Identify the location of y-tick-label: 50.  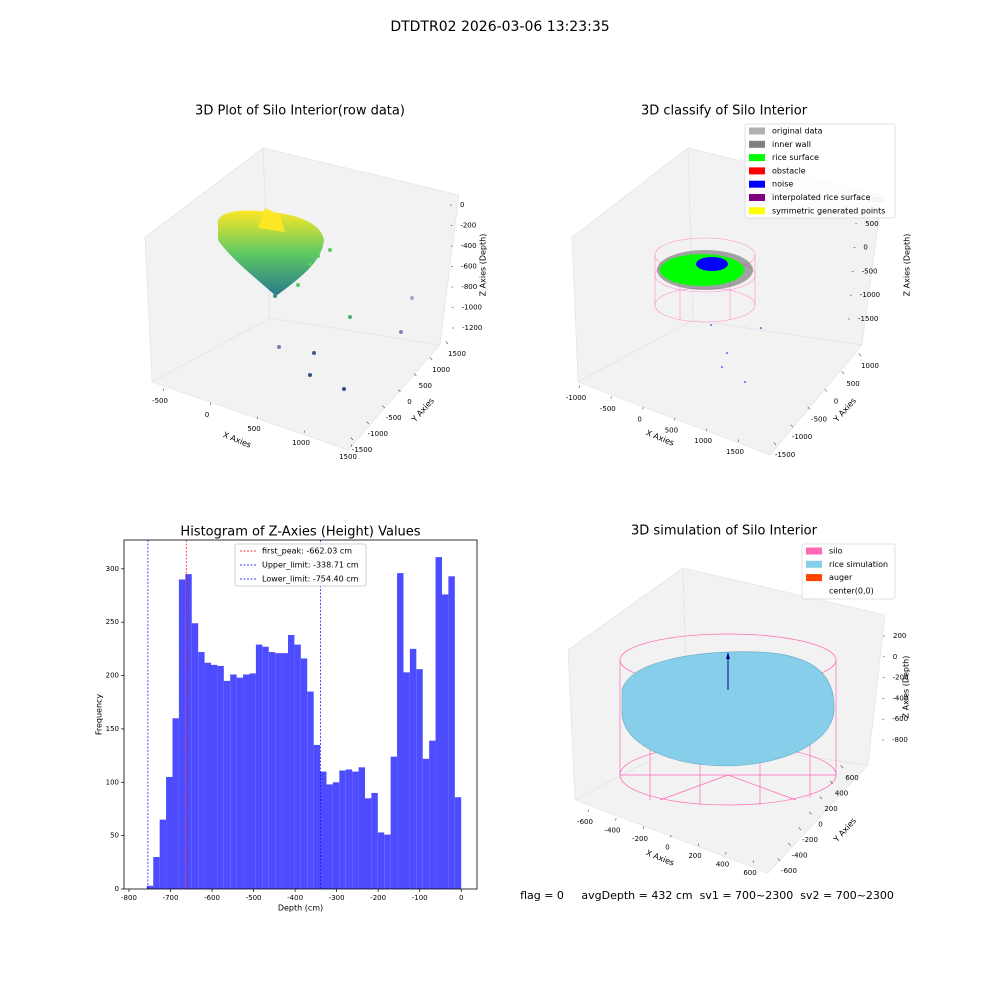
(114, 836).